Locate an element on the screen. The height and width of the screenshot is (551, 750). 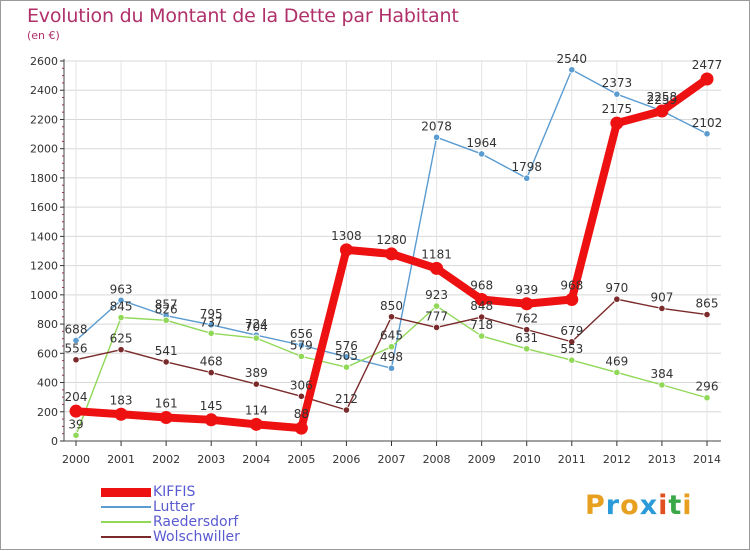
y-tick-label: 400 is located at coordinates (47, 383).